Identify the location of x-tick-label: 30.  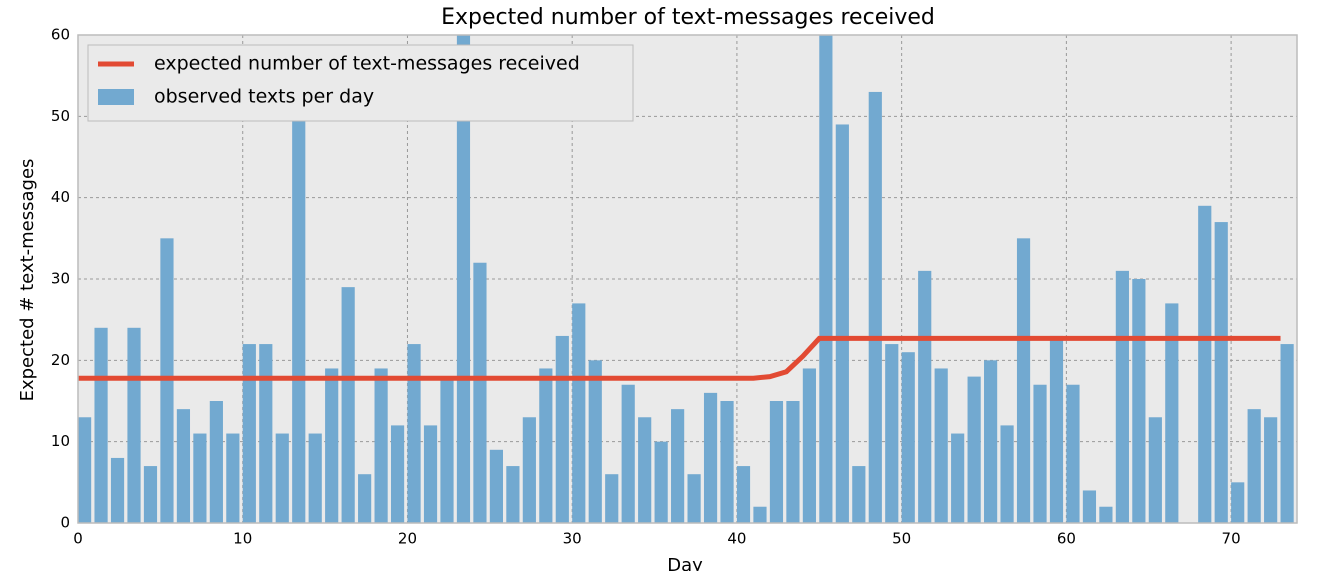
(572, 539).